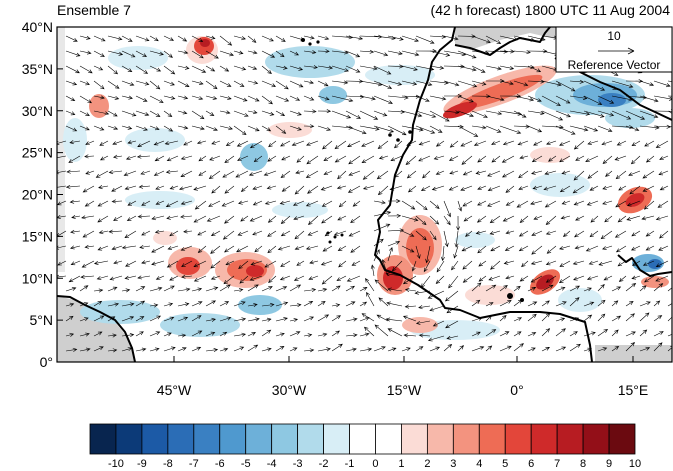 This screenshot has width=673, height=471. I want to click on y-tick-label: 40°N, so click(37, 27).